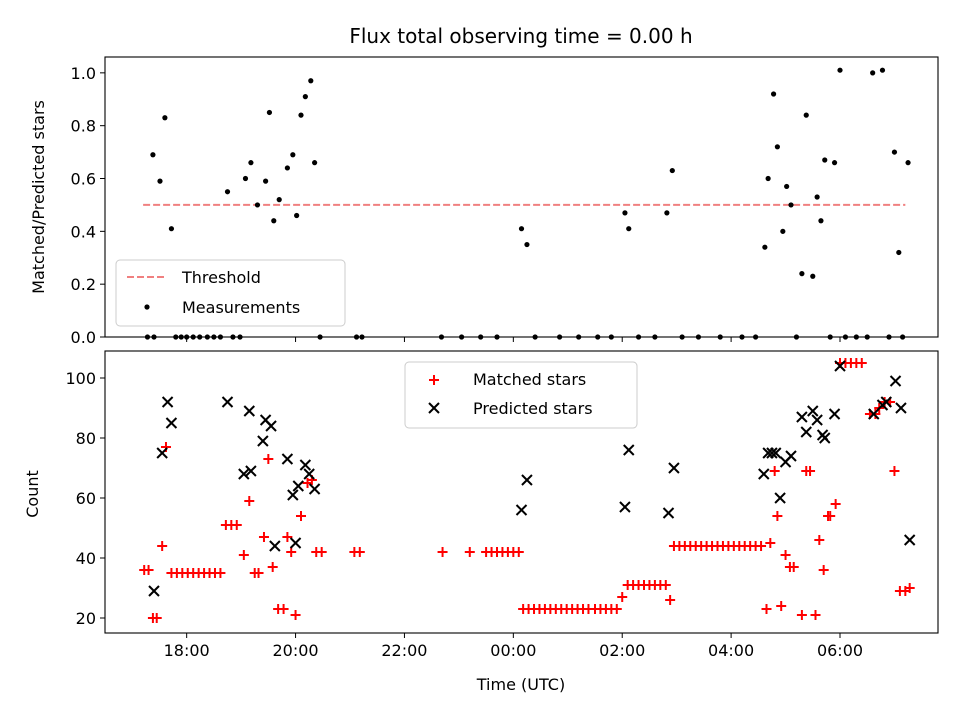 The width and height of the screenshot is (960, 720). I want to click on count-y-tick-label: 40, so click(86, 558).